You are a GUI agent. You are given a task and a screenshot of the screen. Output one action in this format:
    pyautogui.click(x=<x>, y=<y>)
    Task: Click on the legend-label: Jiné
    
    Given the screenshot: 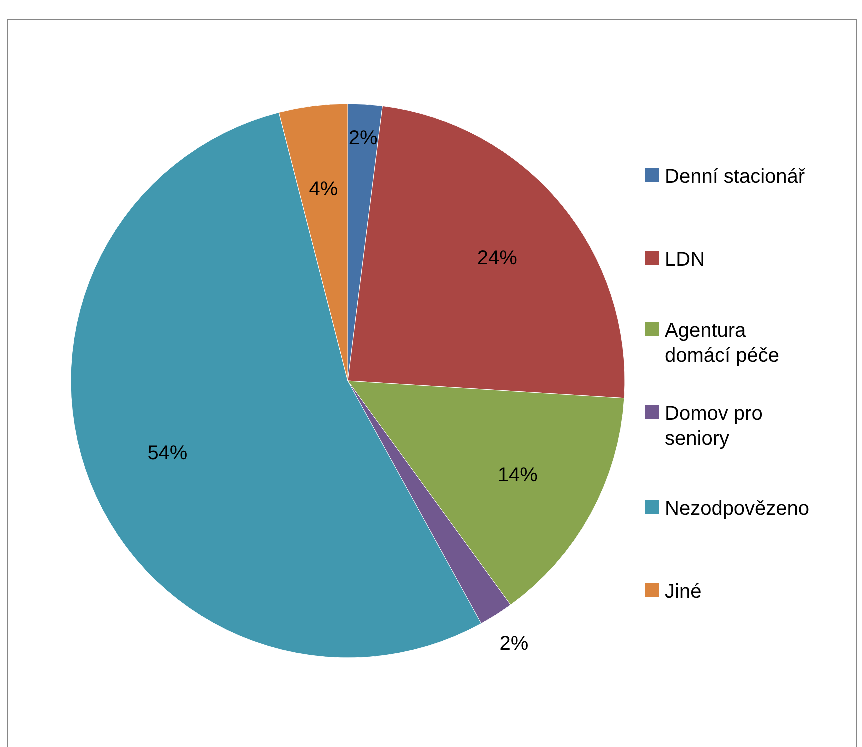 What is the action you would take?
    pyautogui.click(x=683, y=592)
    